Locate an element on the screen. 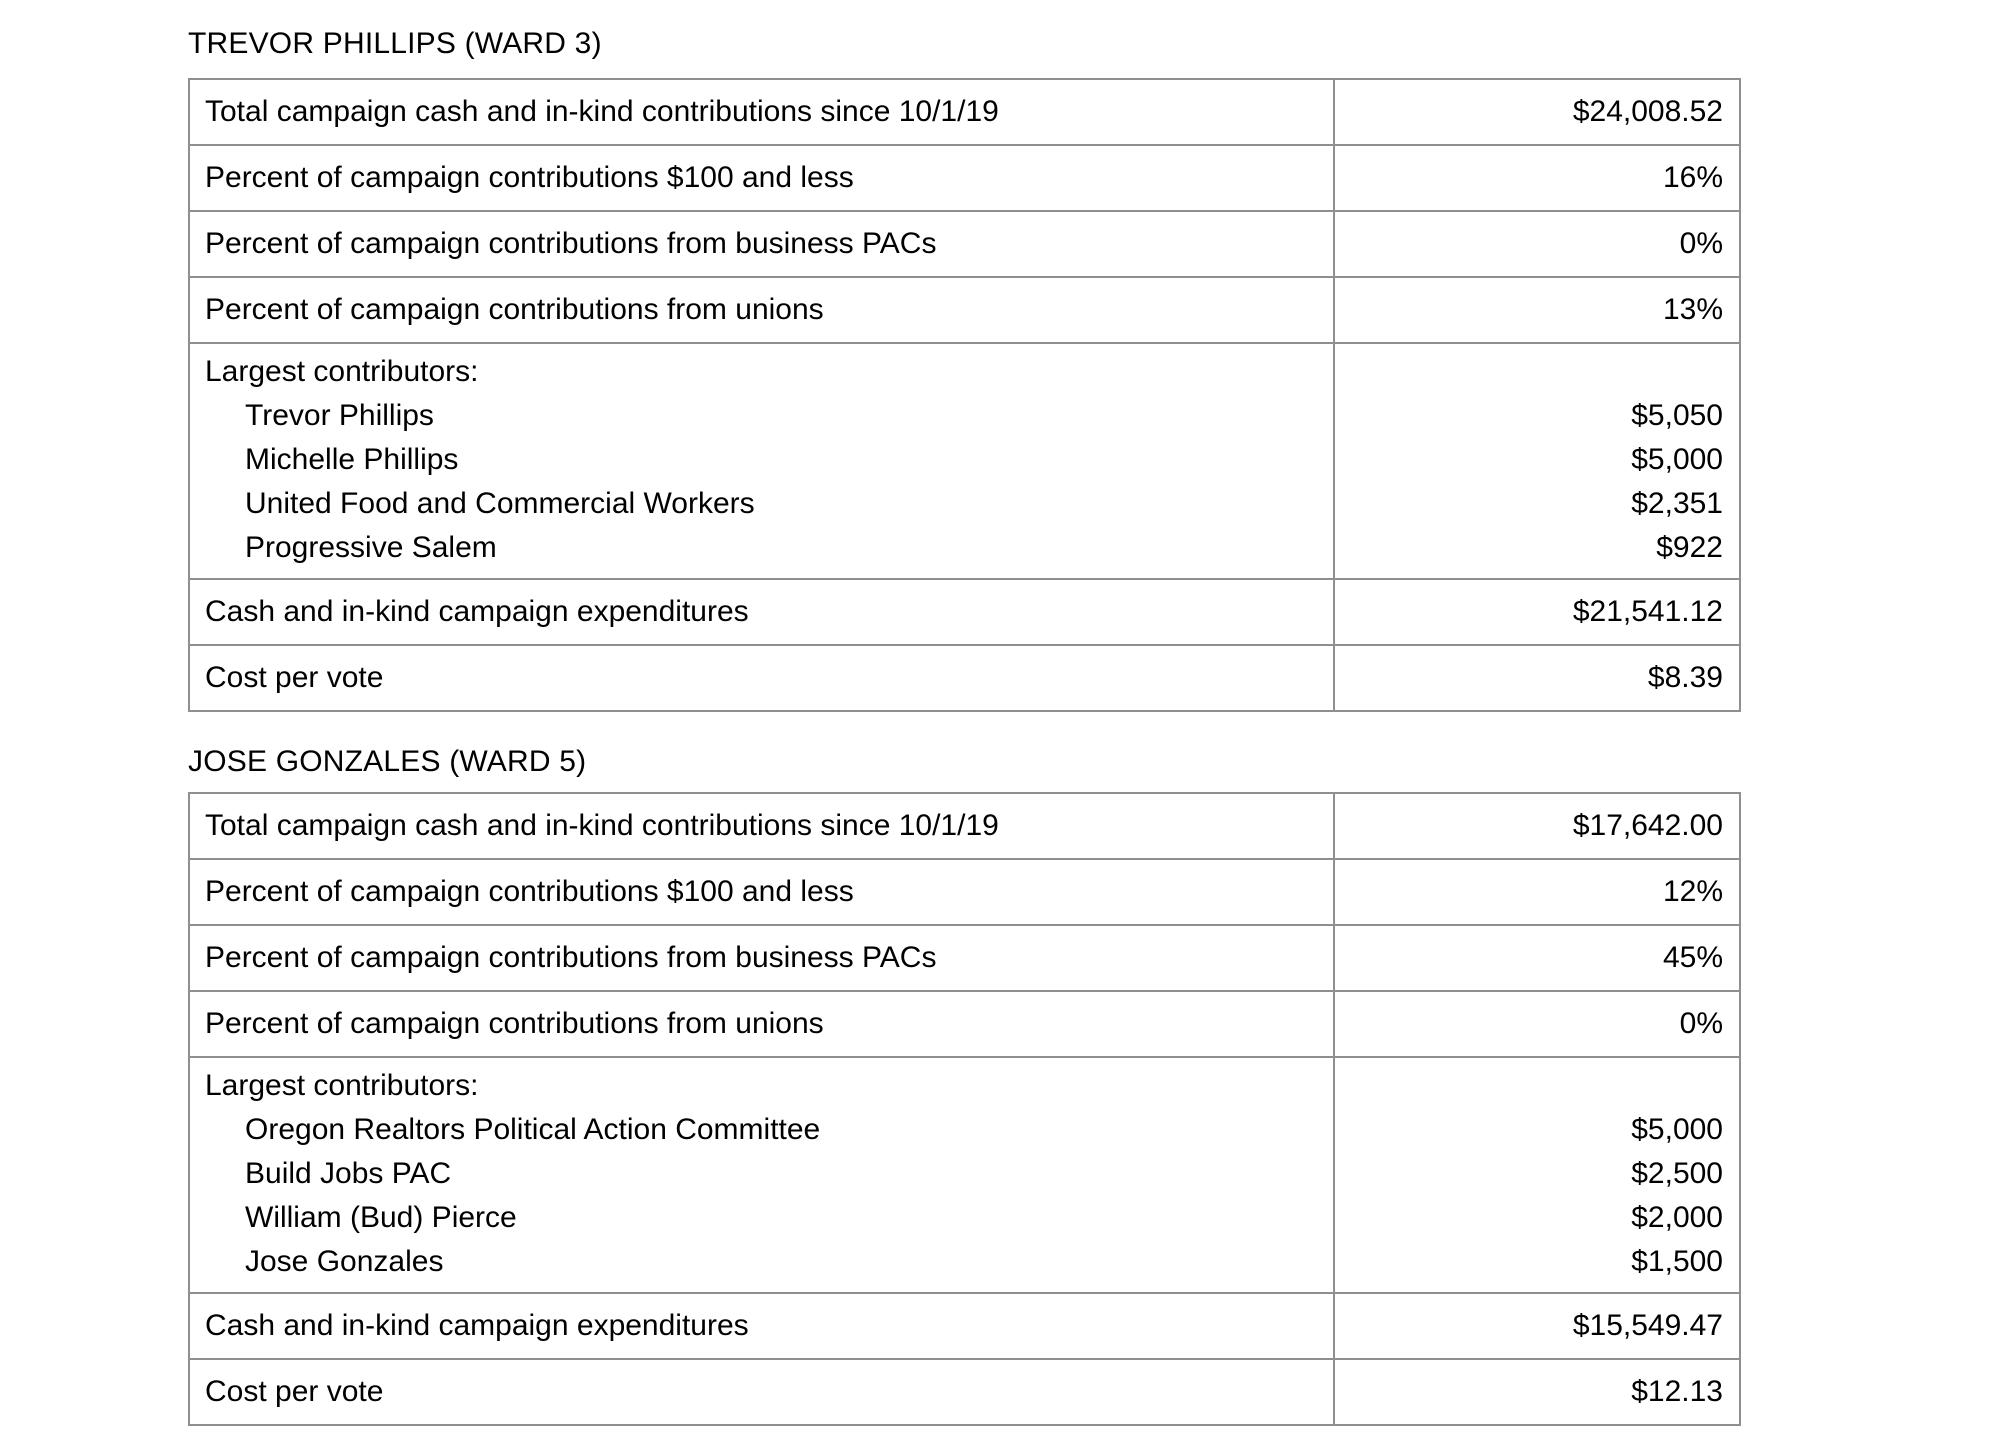 The image size is (2016, 1450). contributor-amount: $1,500 is located at coordinates (1677, 1261).